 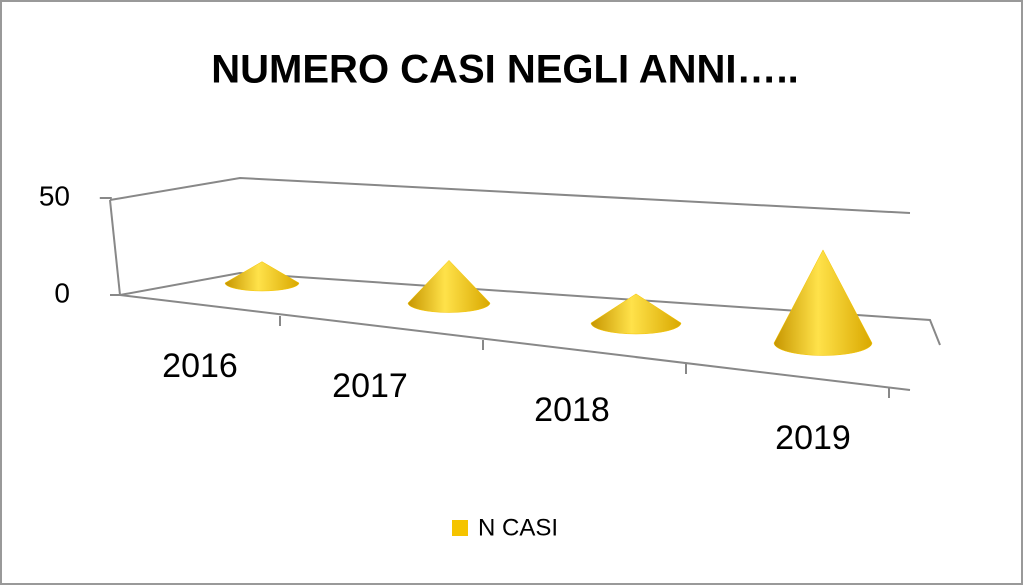 What do you see at coordinates (54, 195) in the screenshot?
I see `y-tick-label: 50` at bounding box center [54, 195].